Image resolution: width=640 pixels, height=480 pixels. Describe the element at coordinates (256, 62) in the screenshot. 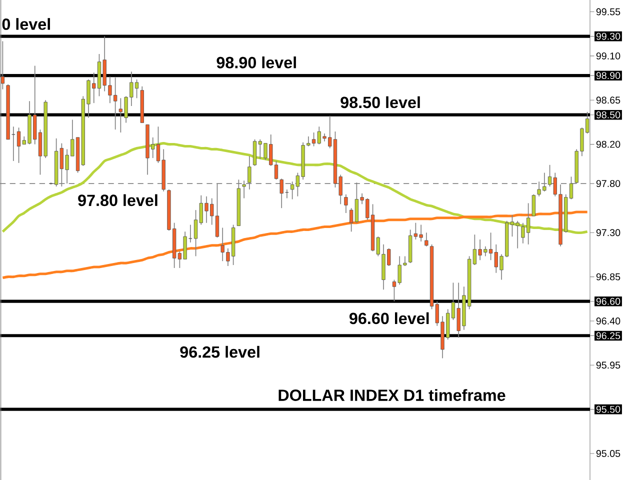

I see `ref-line-label: 98.90 level` at that location.